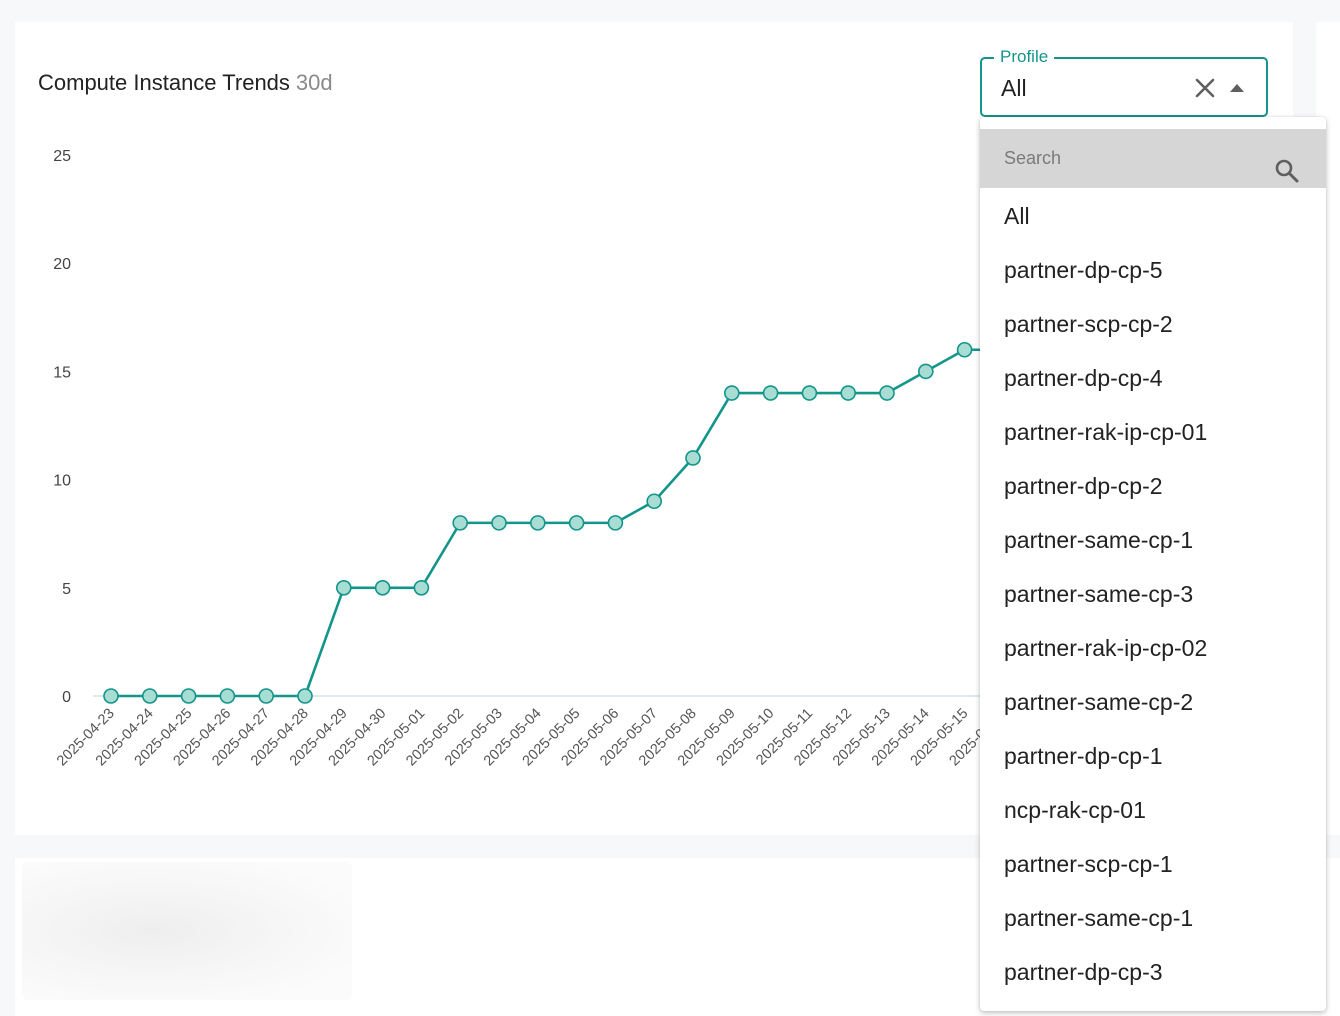 This screenshot has width=1340, height=1016. I want to click on profile-option: partner-same-cp-3, so click(1099, 594).